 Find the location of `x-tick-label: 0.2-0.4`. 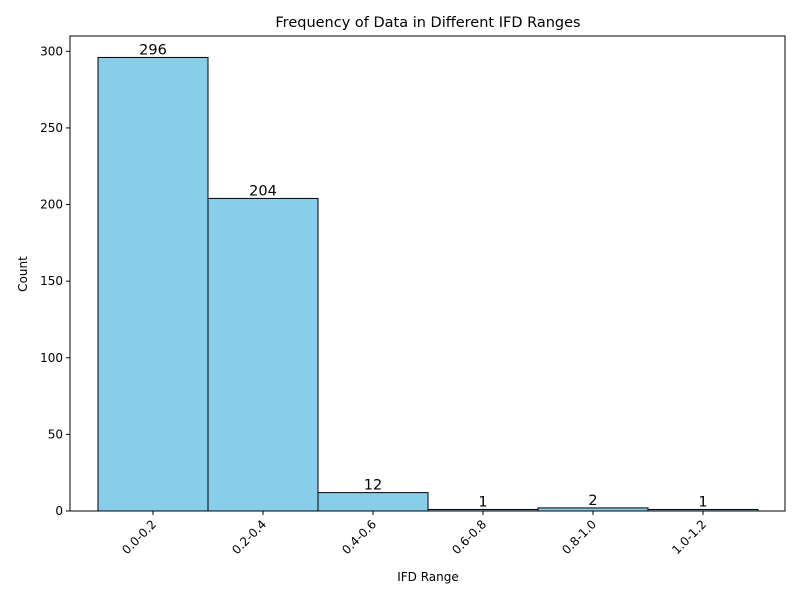

x-tick-label: 0.2-0.4 is located at coordinates (249, 537).